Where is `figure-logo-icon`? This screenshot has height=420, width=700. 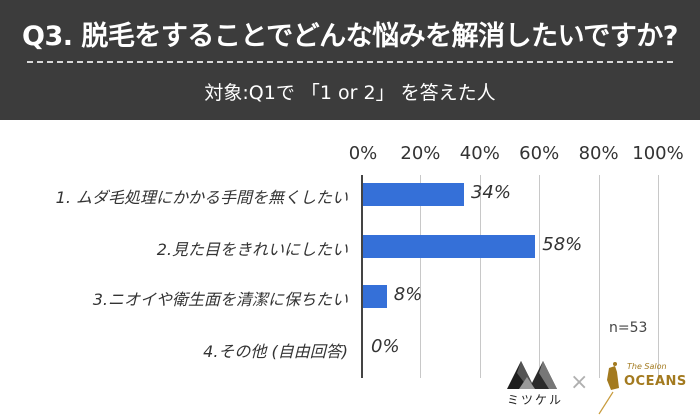 figure-logo-icon is located at coordinates (608, 388).